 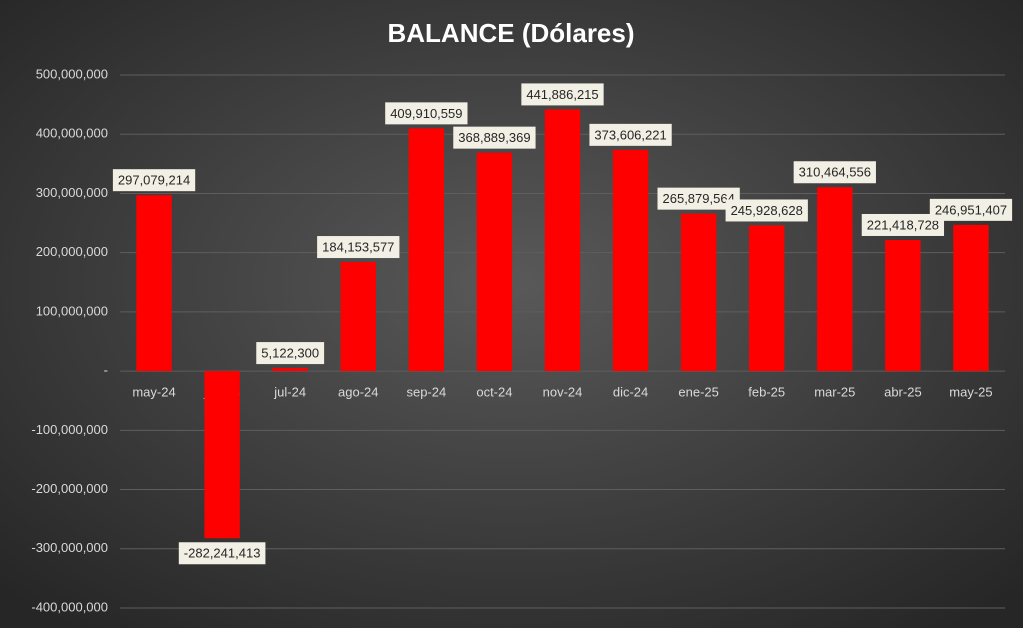 I want to click on data-label: 5,122,300, so click(x=290, y=353).